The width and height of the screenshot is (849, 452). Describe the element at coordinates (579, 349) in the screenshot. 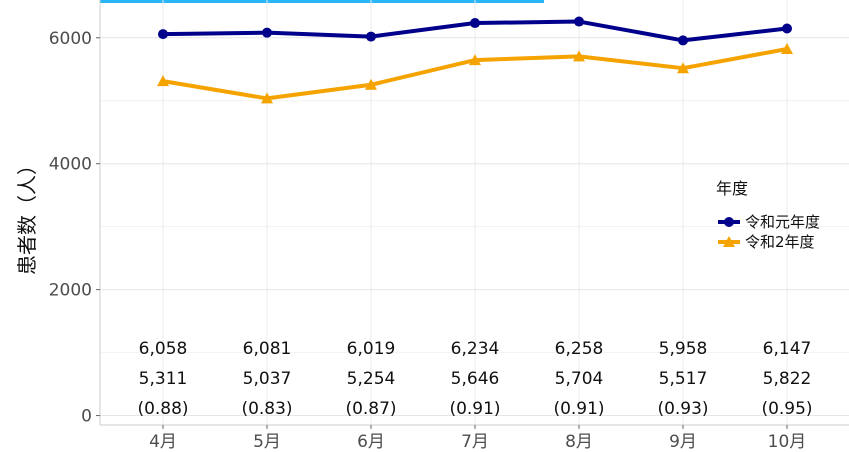

I see `value-label: 6,258` at that location.